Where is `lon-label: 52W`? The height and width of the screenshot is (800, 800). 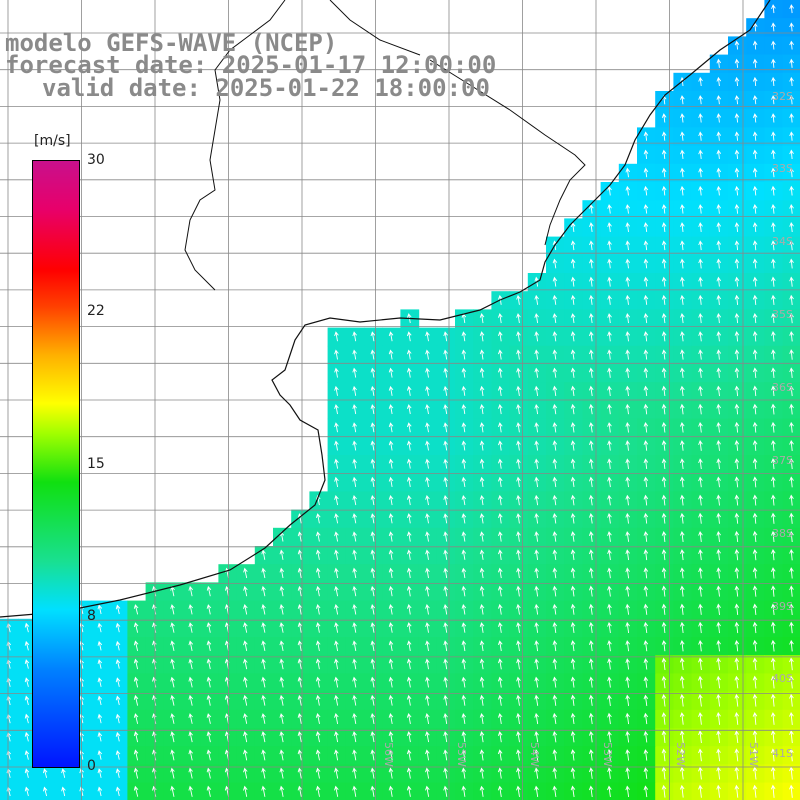 lon-label: 52W is located at coordinates (680, 754).